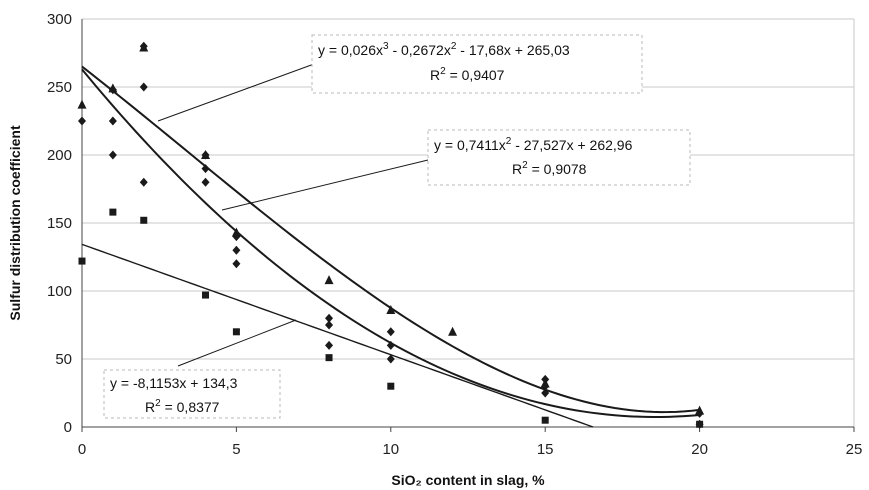 Image resolution: width=869 pixels, height=490 pixels. I want to click on y-axis-title: Sulfur distribution coefficient, so click(15, 223).